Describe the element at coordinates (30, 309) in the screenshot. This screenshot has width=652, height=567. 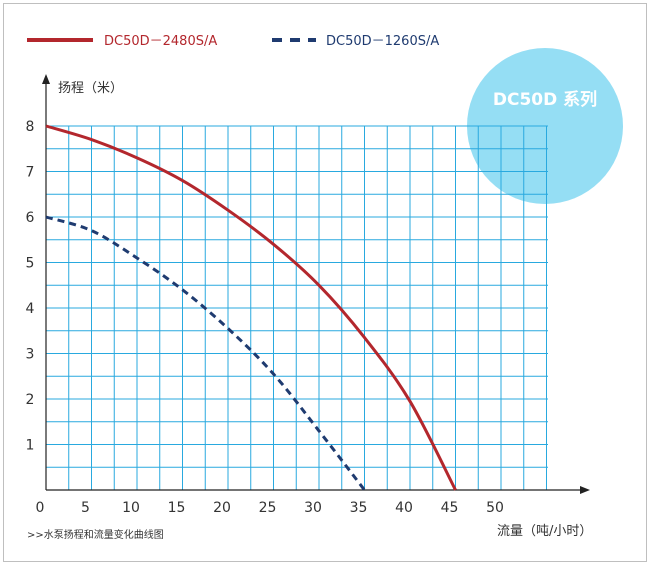
I see `y-tick-label: 4` at that location.